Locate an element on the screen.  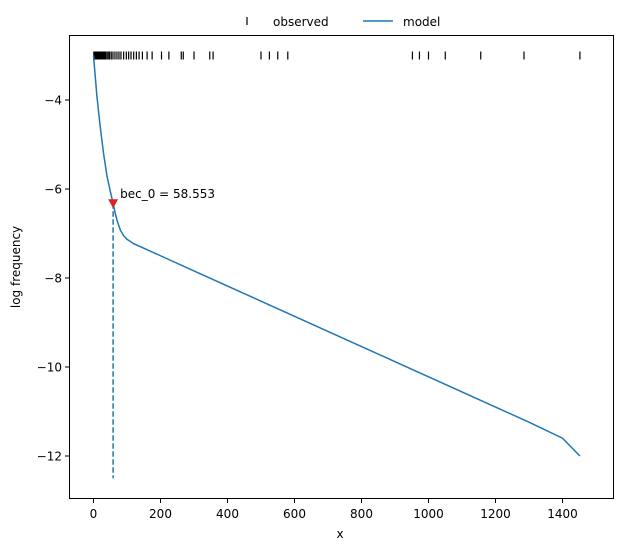
y-tick-label: −6 is located at coordinates (53, 190).